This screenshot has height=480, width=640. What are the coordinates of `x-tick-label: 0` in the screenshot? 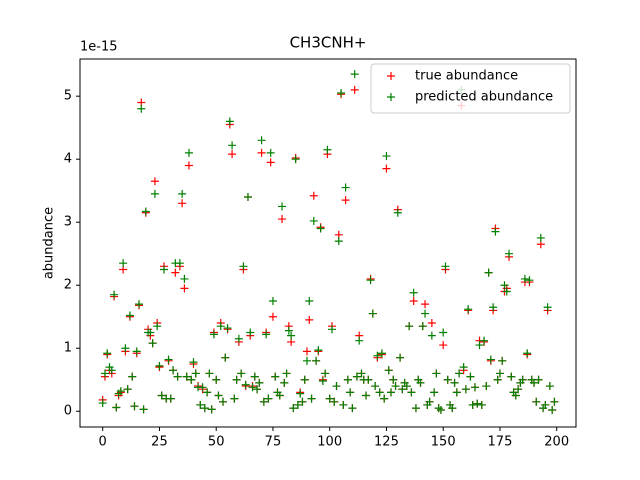 It's located at (103, 442).